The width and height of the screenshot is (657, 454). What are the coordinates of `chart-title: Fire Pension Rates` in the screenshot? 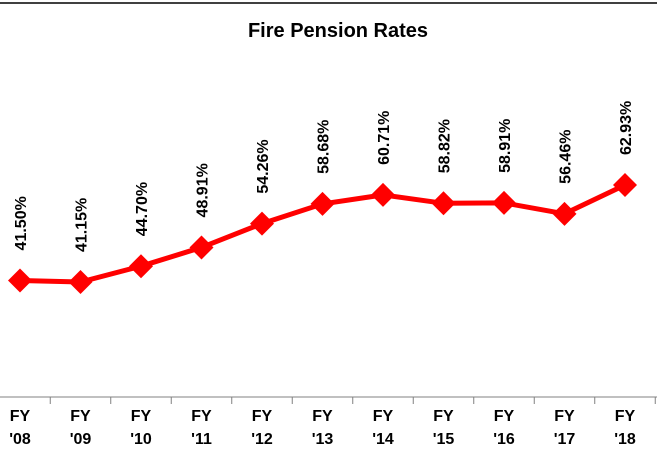 It's located at (338, 31).